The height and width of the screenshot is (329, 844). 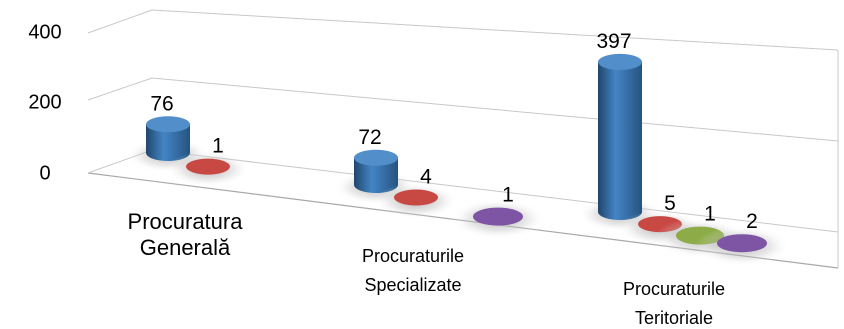 I want to click on category-label: Procuratura, so click(x=186, y=221).